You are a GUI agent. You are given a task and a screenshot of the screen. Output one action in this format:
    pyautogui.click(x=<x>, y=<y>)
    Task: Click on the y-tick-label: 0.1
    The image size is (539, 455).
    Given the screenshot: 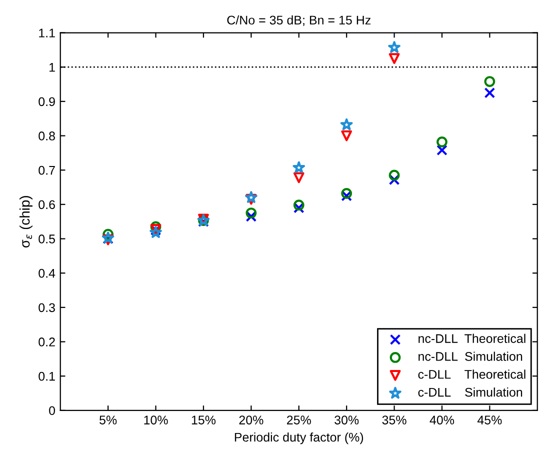 What is the action you would take?
    pyautogui.click(x=46, y=376)
    